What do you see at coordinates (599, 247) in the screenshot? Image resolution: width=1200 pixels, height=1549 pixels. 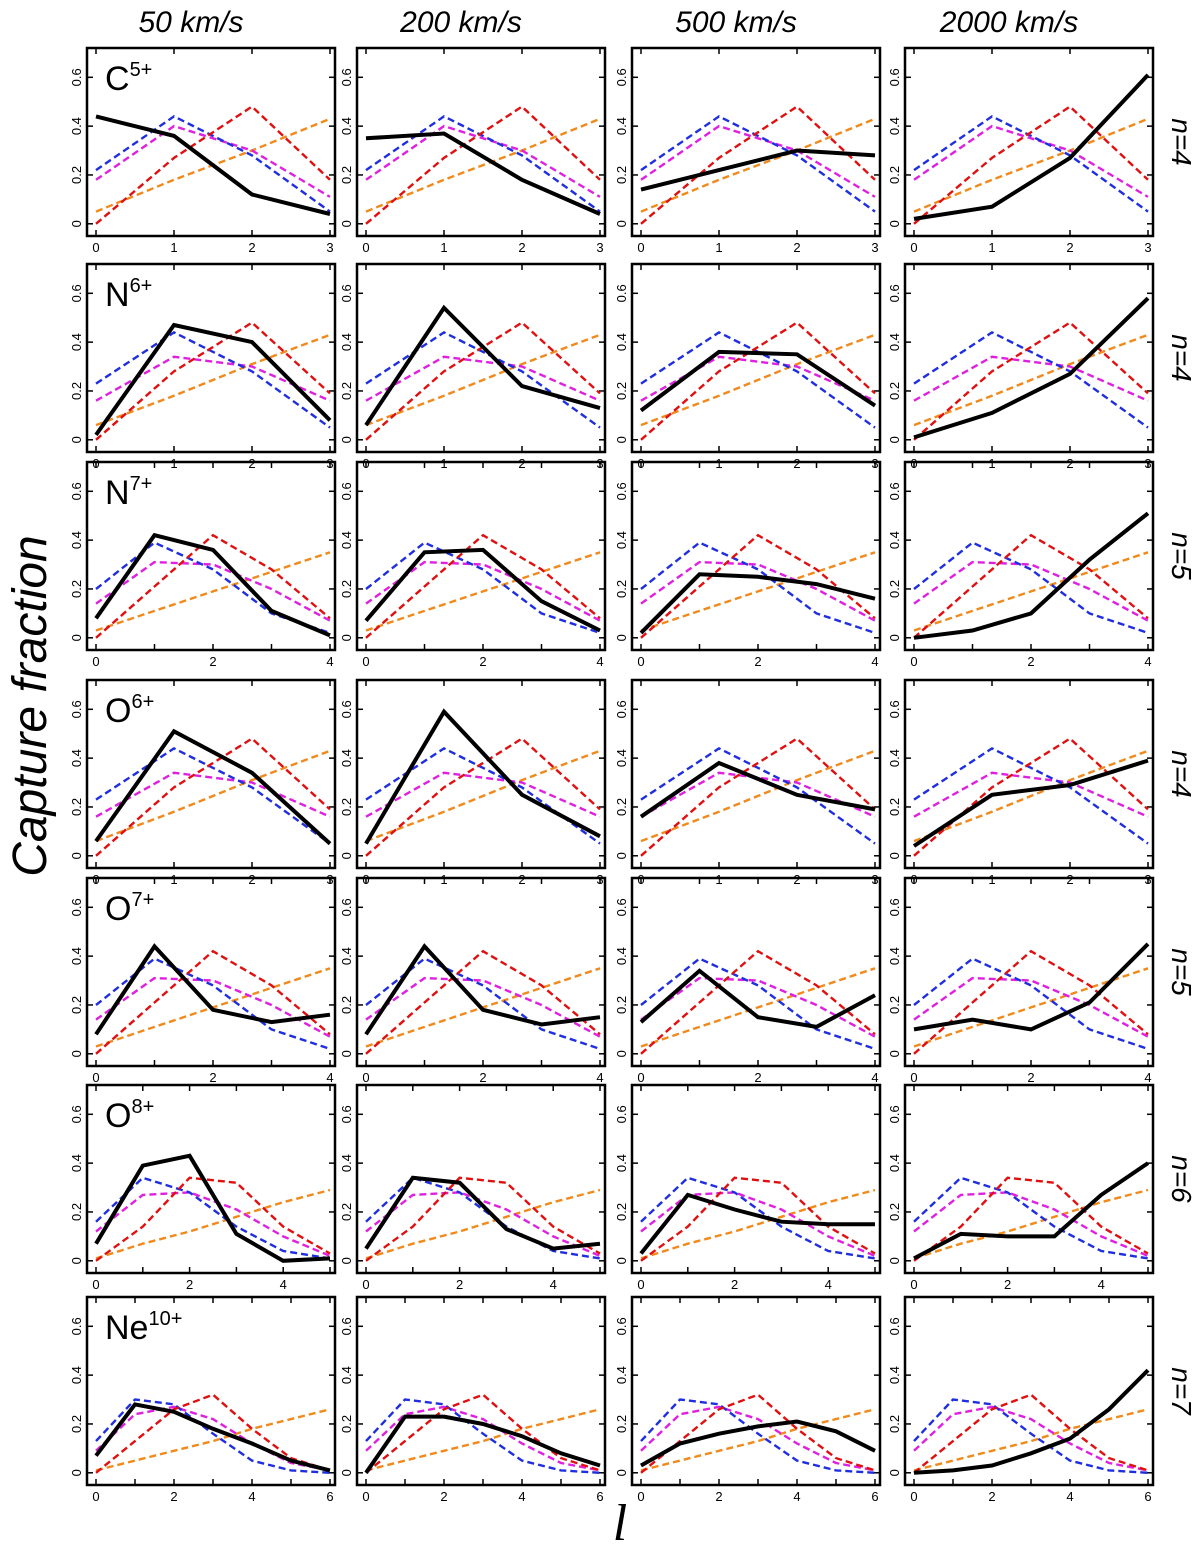 I see `x-tick-label: 3` at bounding box center [599, 247].